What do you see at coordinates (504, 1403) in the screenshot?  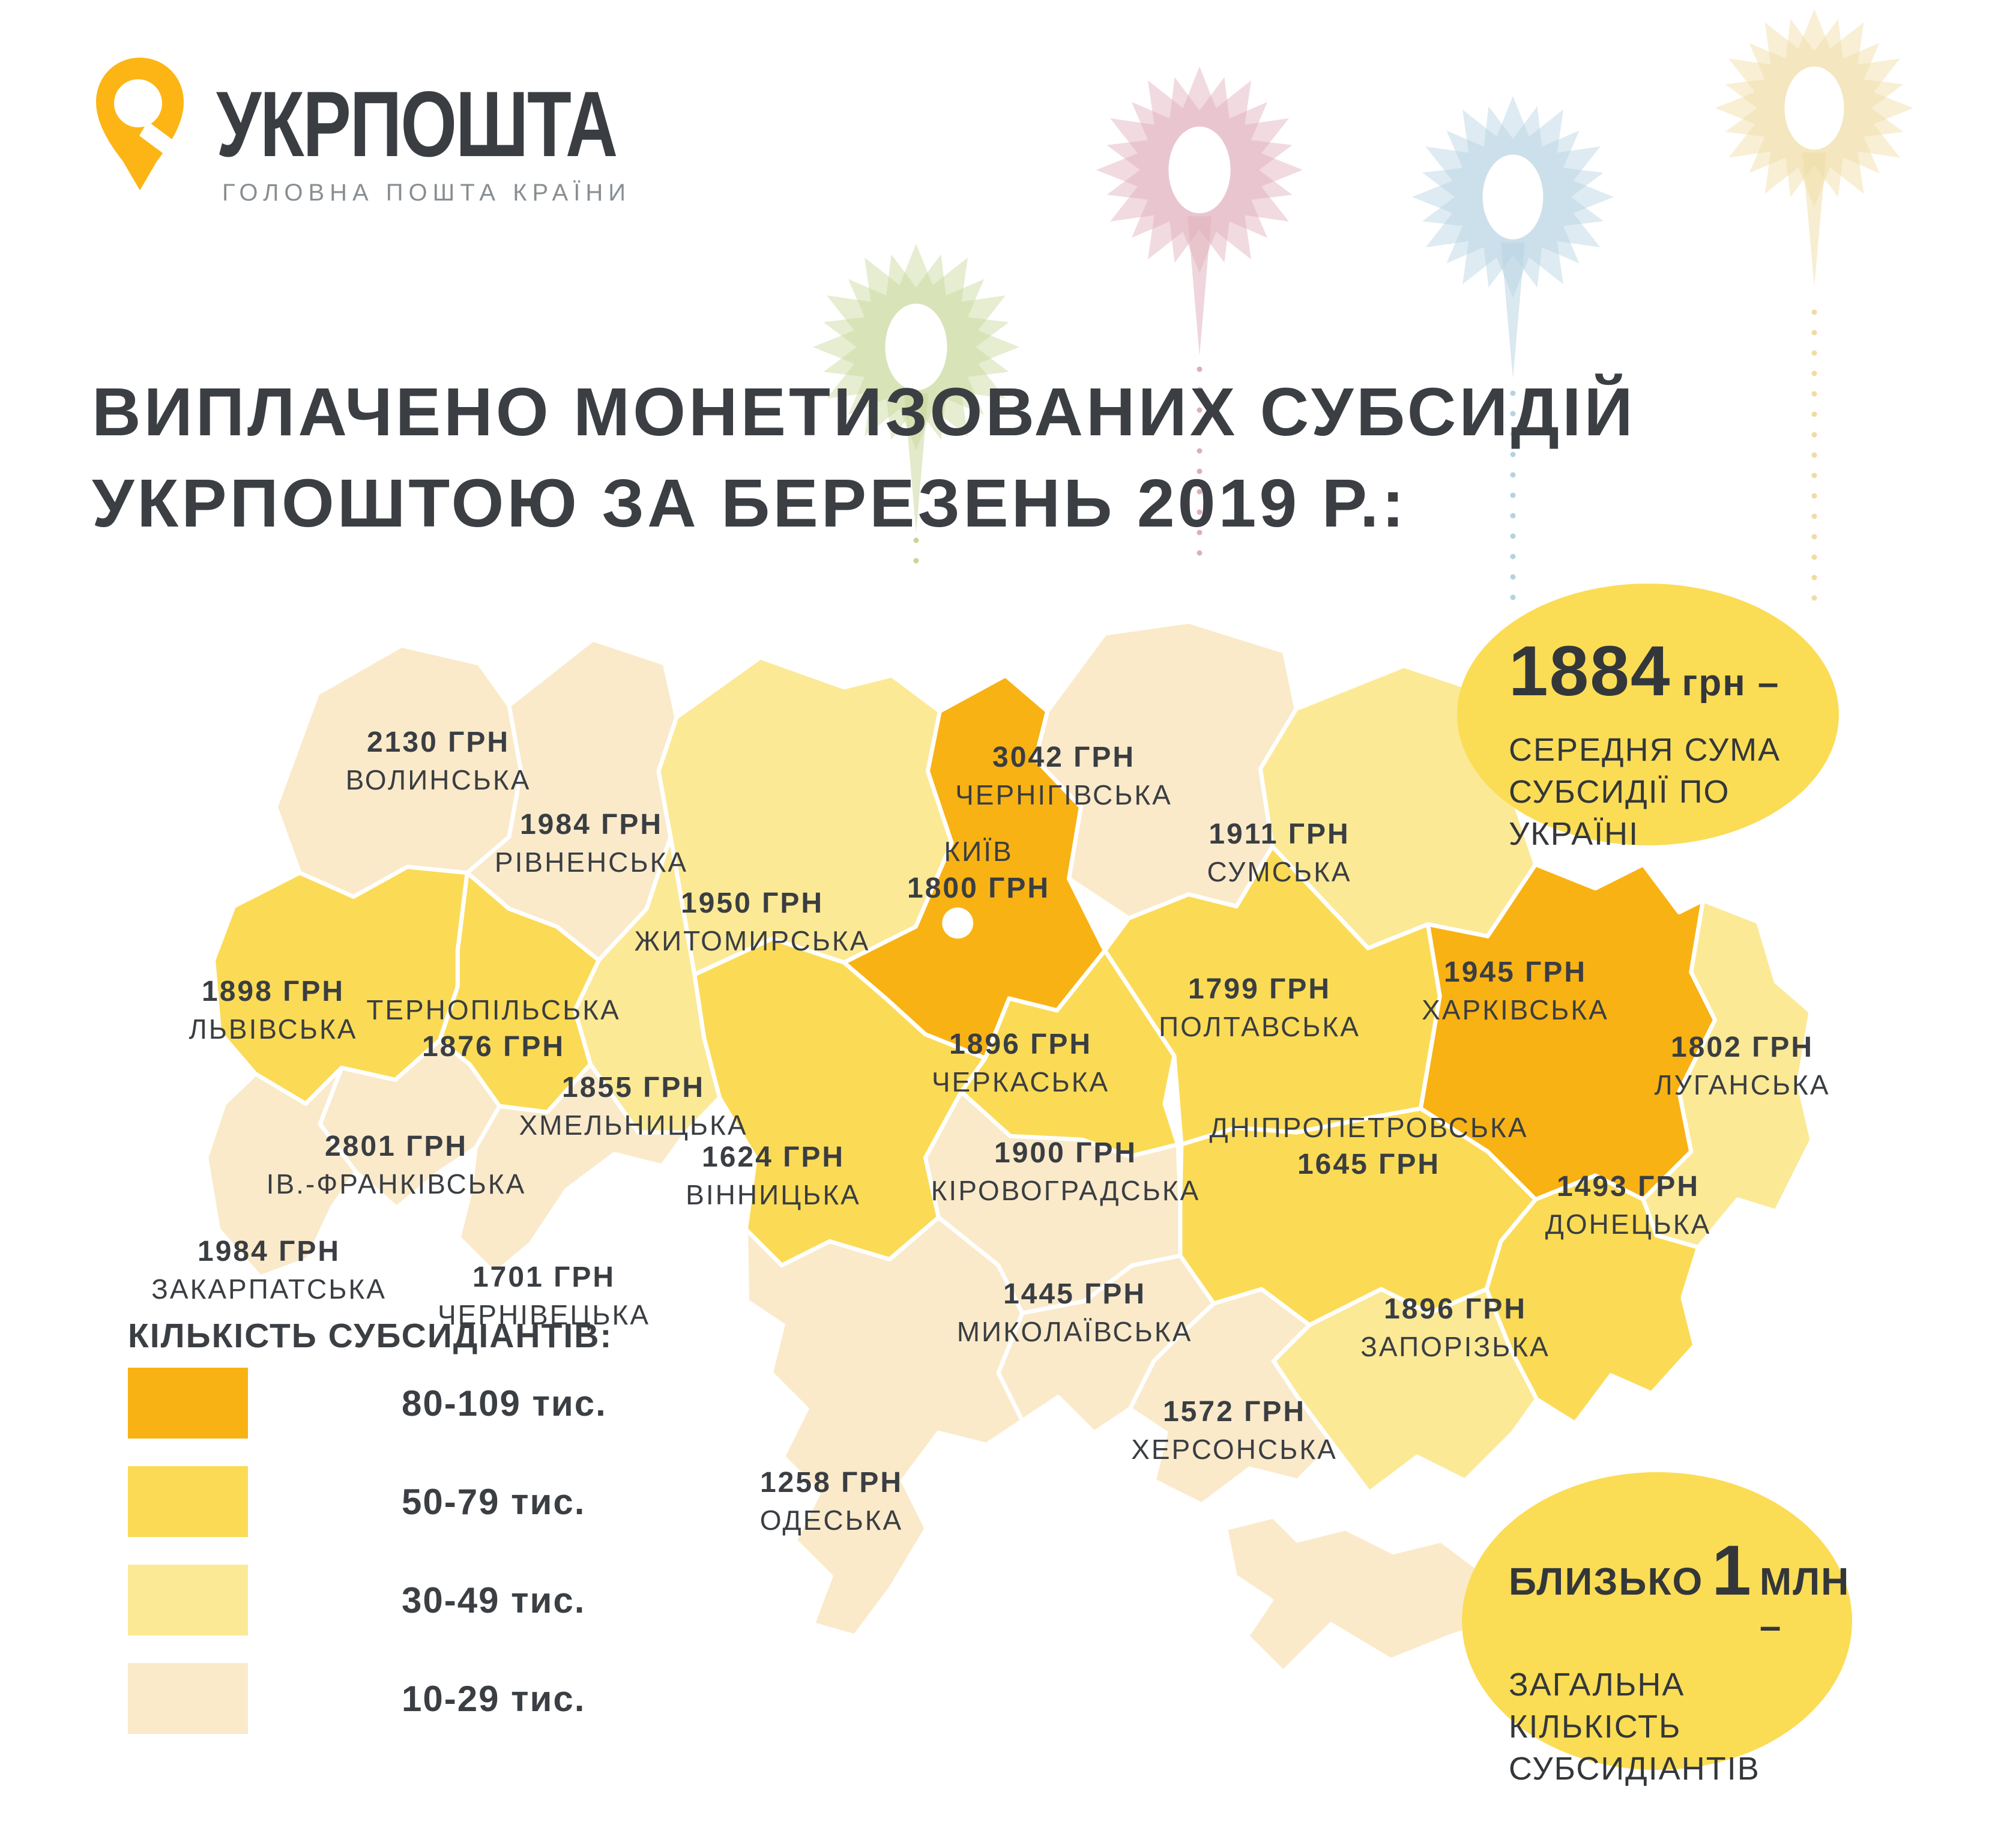 I see `legend-label-80-109: 80-109 тис.` at bounding box center [504, 1403].